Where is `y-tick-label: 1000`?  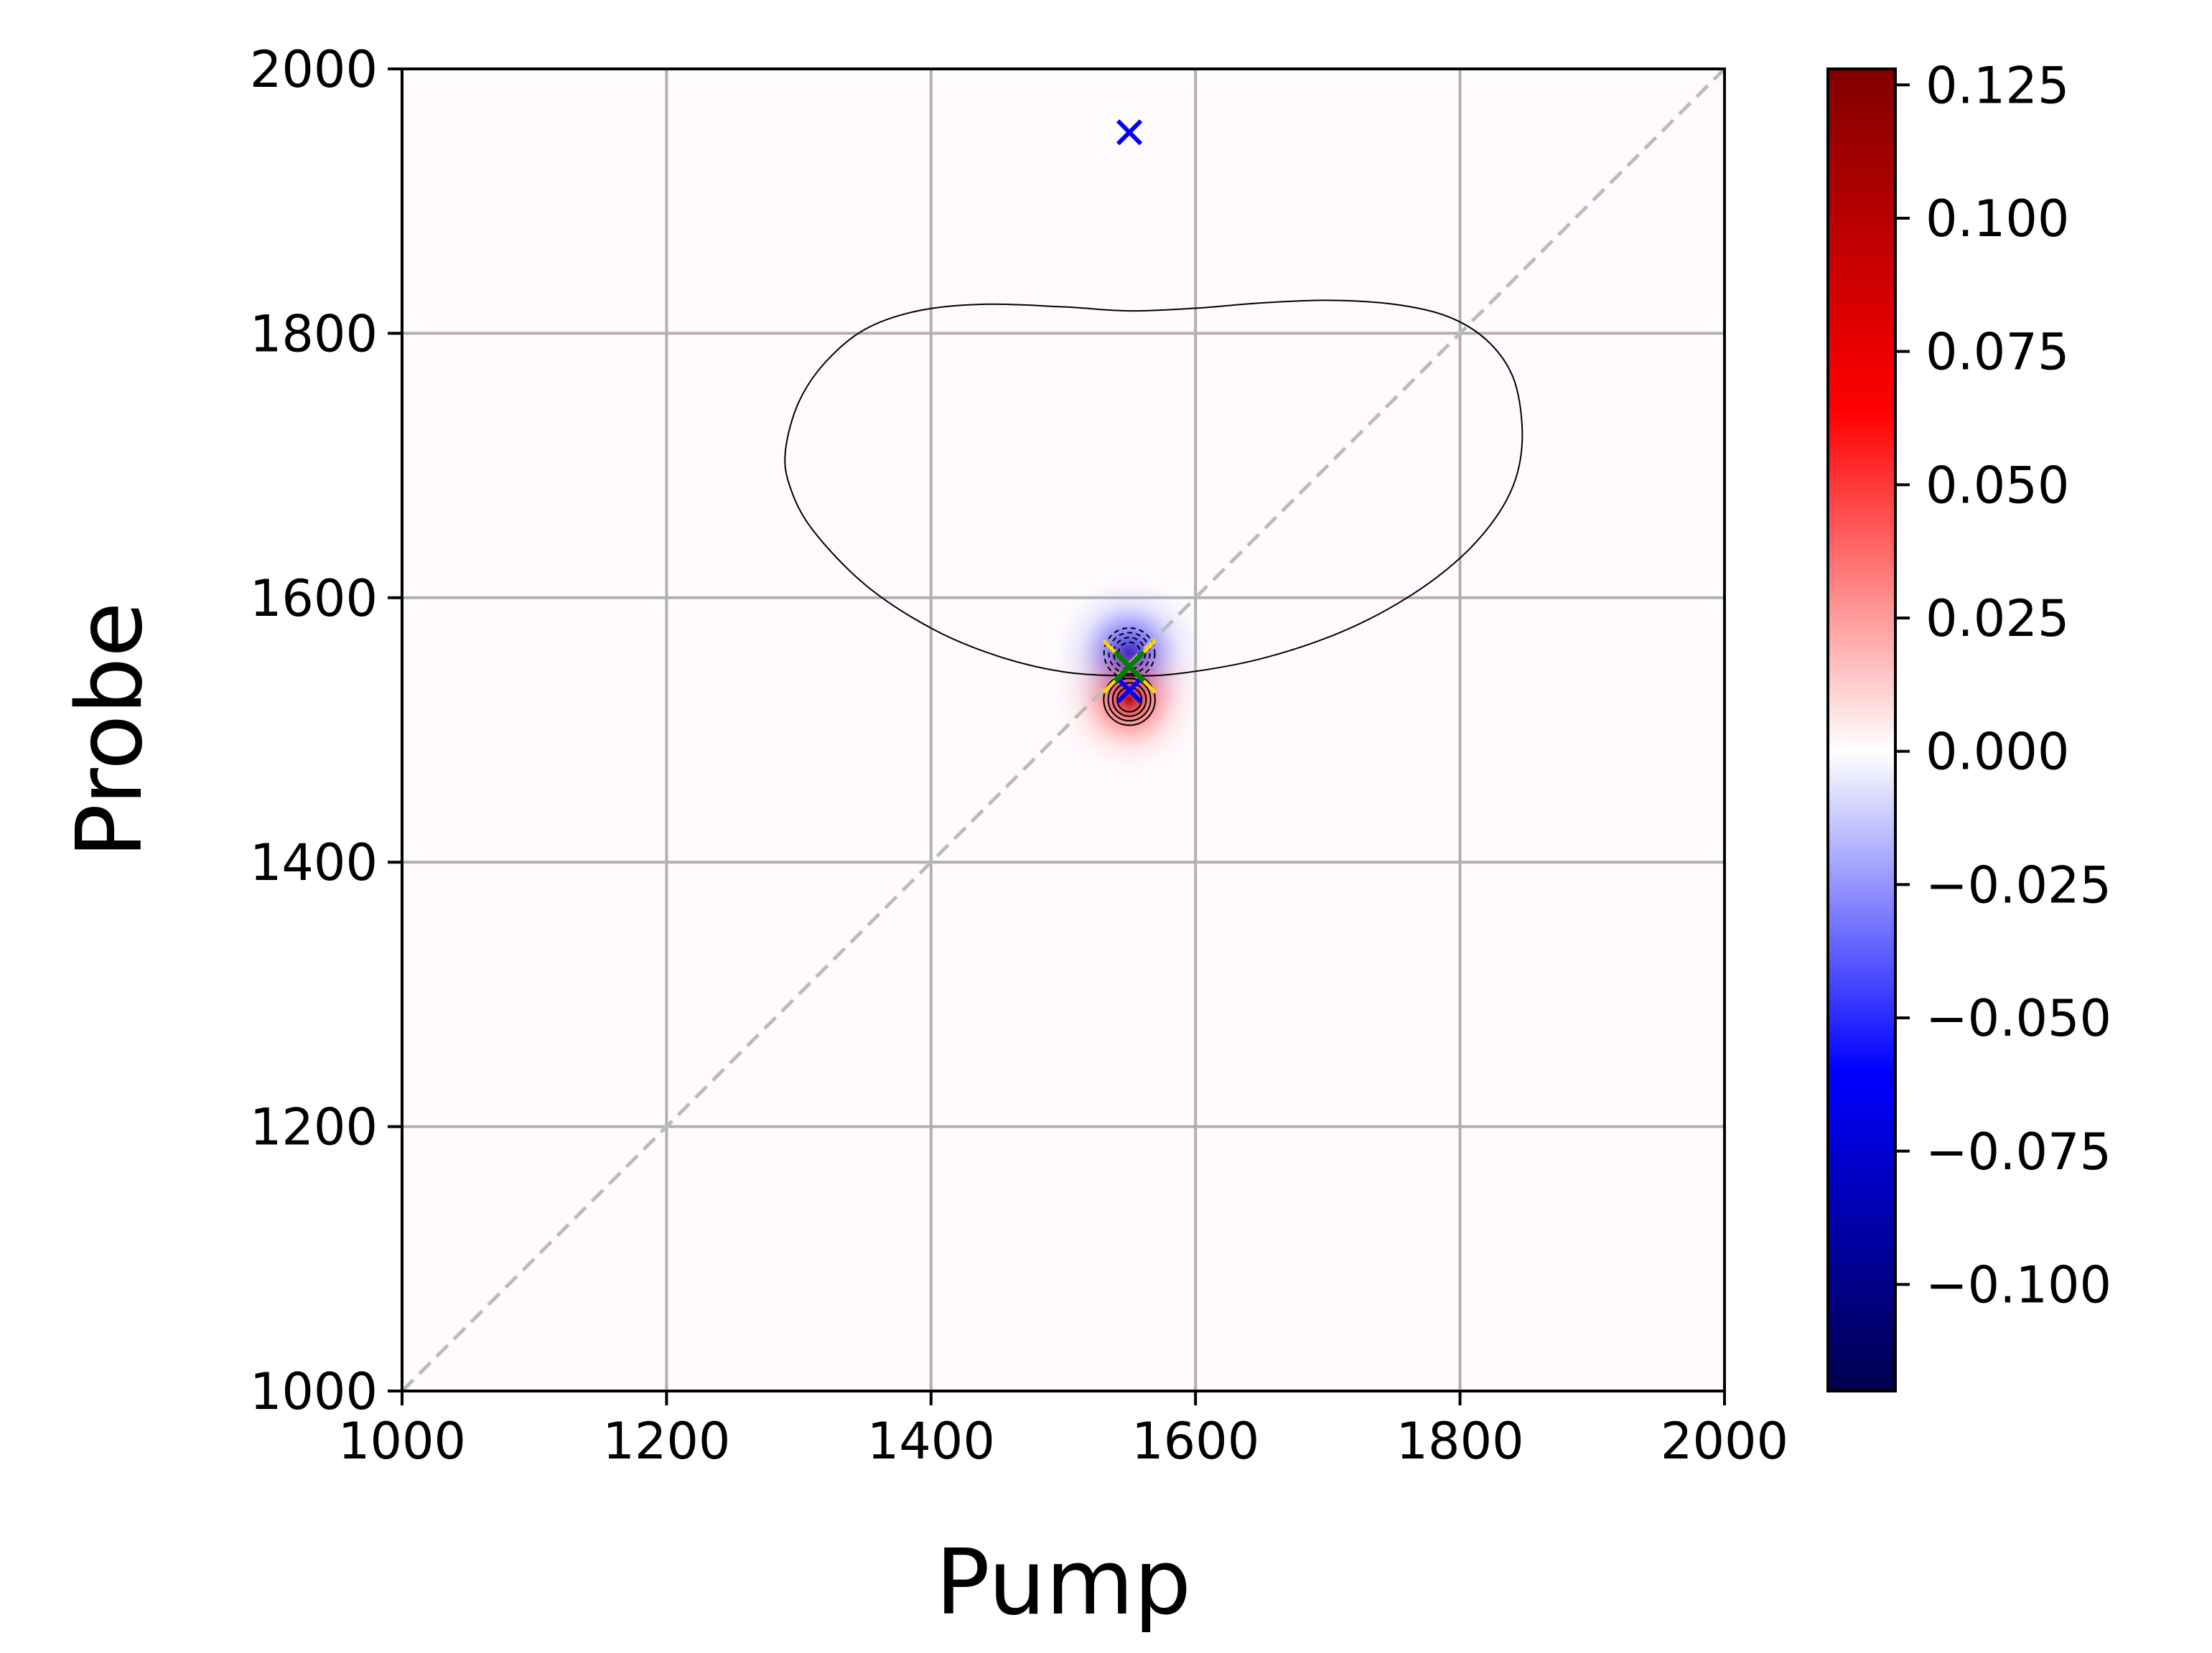 y-tick-label: 1000 is located at coordinates (314, 1391).